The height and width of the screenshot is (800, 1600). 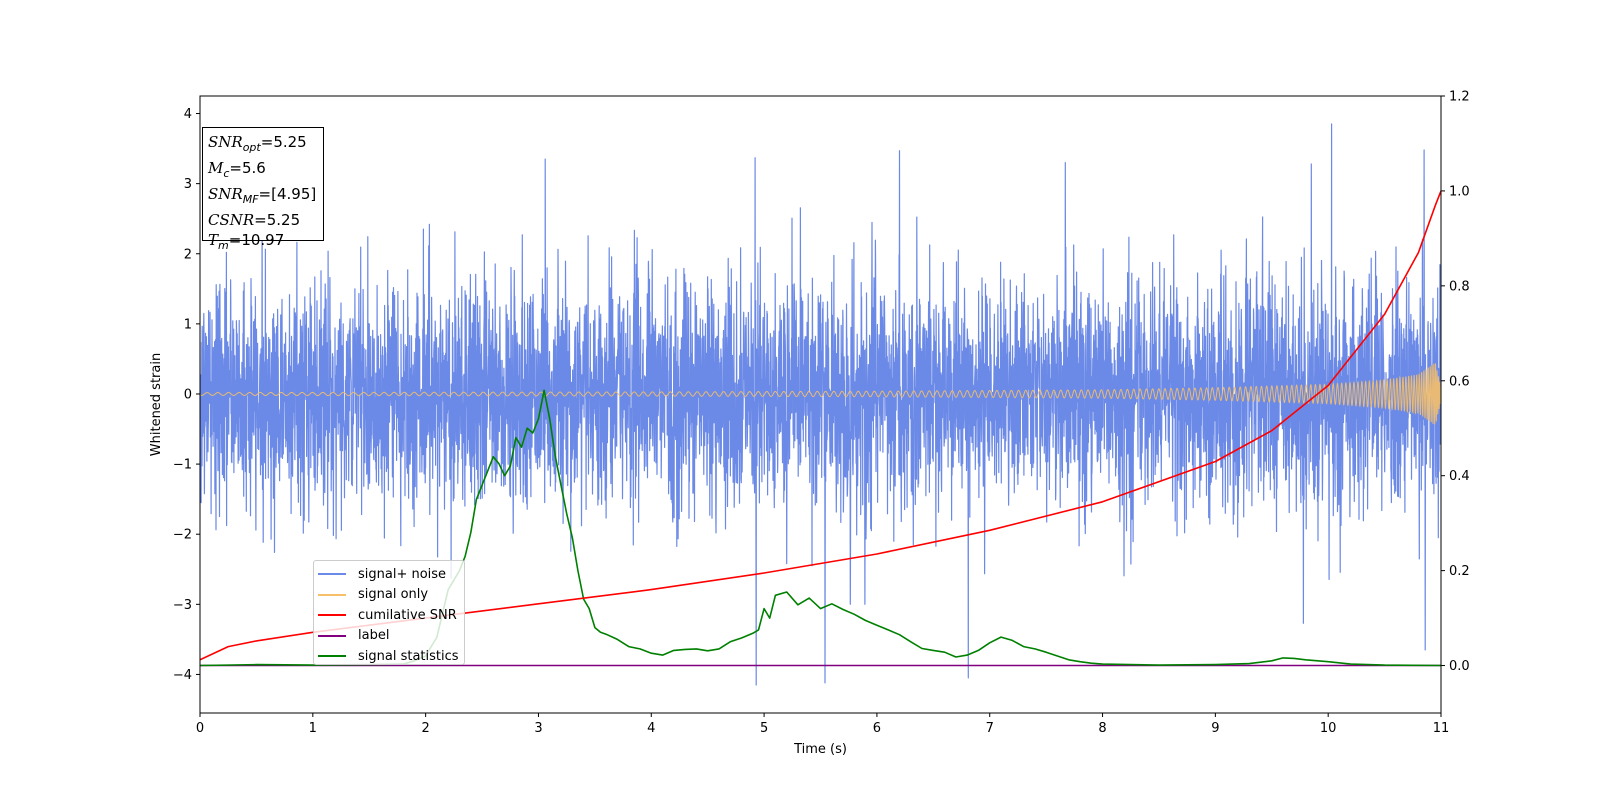 I want to click on y2-tick-label: 0.2, so click(x=1459, y=571).